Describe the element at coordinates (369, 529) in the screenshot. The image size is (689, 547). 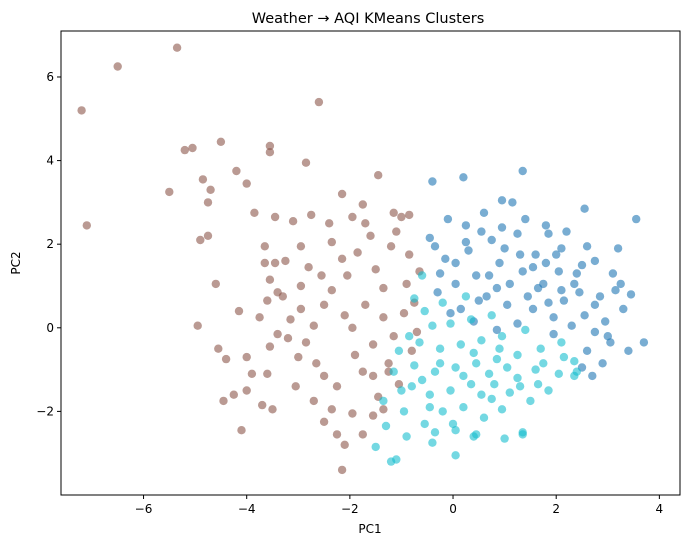
I see `x-axis-label: PC1` at that location.